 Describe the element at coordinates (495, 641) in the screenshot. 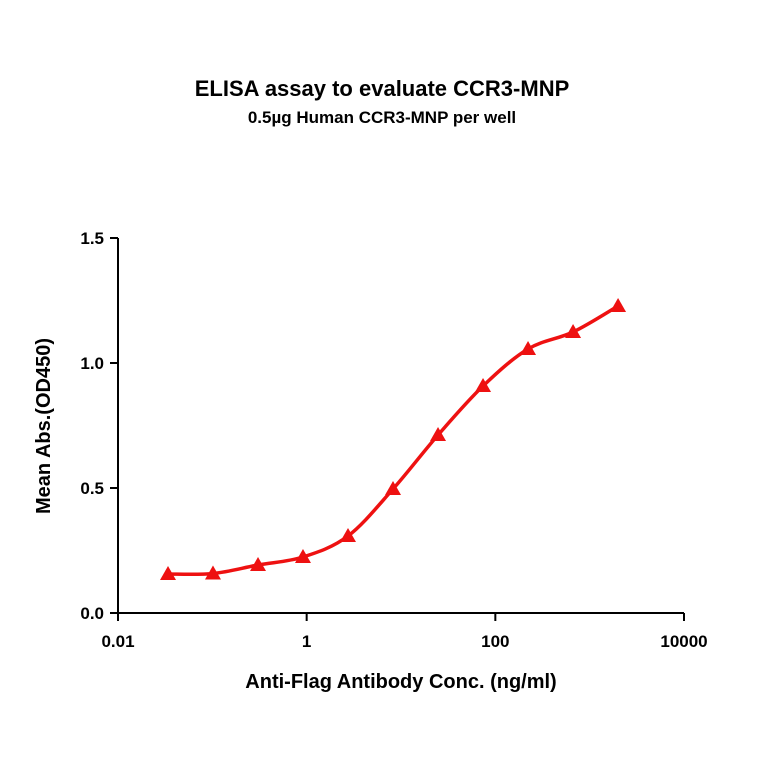

I see `x-tick-label: 100` at that location.